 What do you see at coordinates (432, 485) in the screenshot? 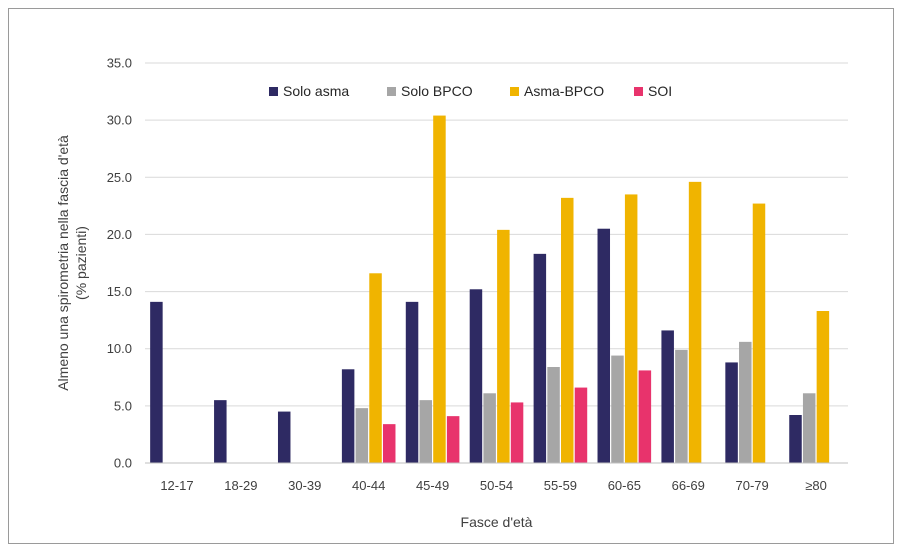
I see `x-tick-label: 45-49` at bounding box center [432, 485].